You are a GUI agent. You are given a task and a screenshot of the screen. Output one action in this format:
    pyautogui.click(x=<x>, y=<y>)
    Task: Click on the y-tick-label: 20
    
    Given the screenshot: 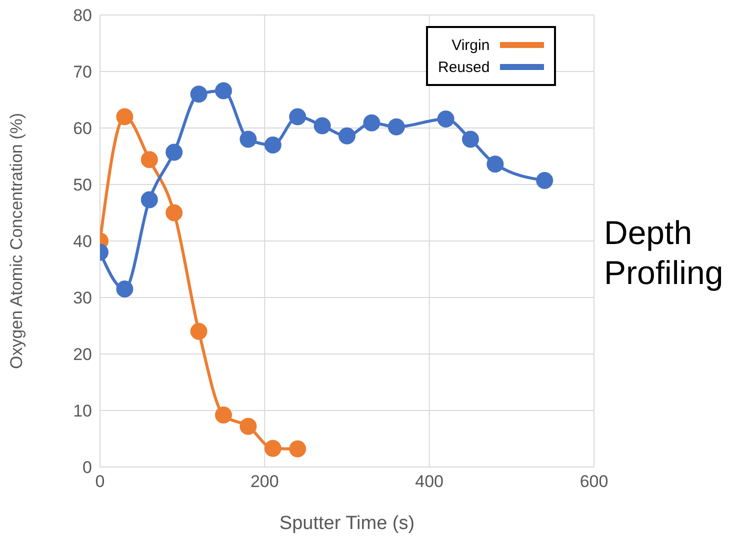 What is the action you would take?
    pyautogui.click(x=82, y=354)
    